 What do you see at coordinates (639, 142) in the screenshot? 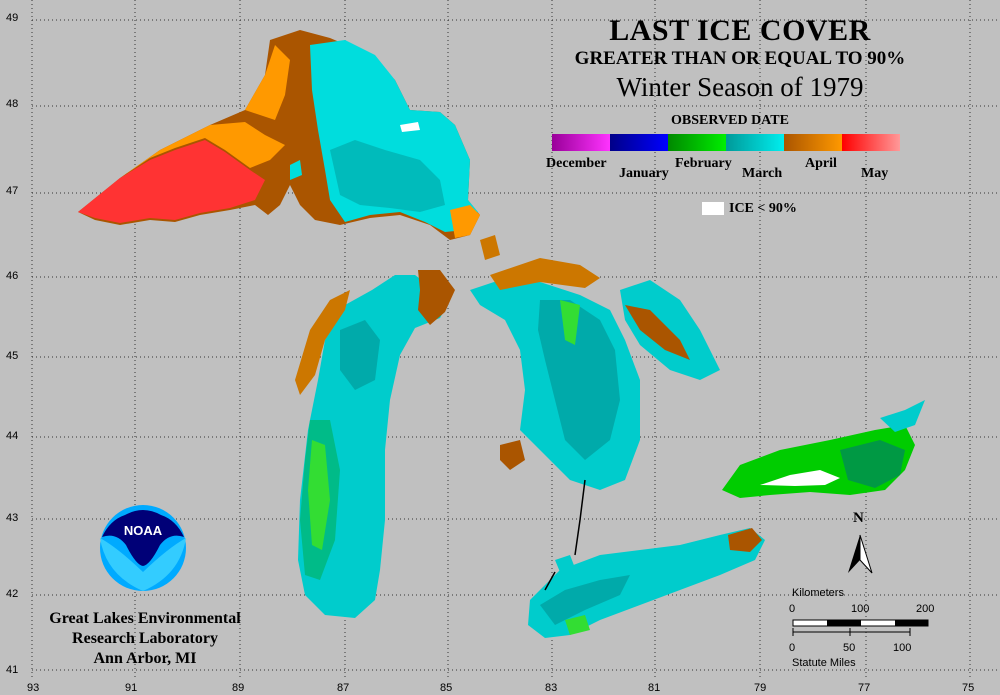
I see `legend-swatch-january` at bounding box center [639, 142].